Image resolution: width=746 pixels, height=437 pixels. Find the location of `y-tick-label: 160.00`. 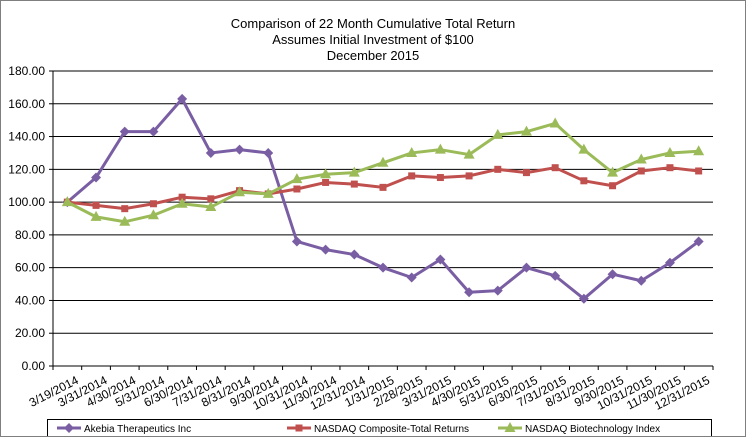

y-tick-label: 160.00 is located at coordinates (26, 104).